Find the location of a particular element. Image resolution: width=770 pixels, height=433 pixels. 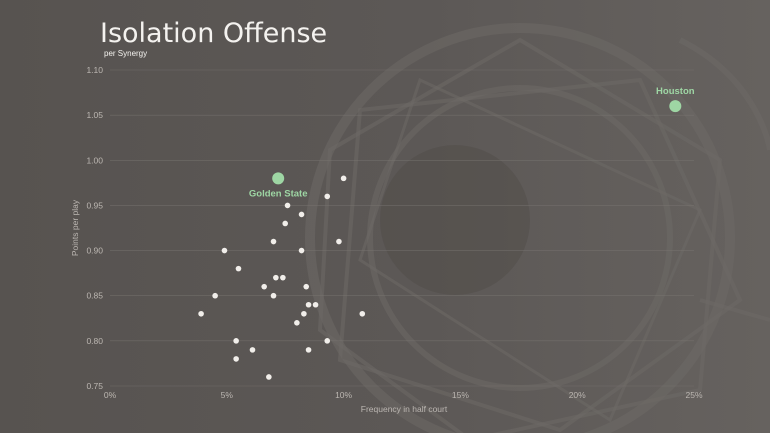

y-tick-label: 0.80 is located at coordinates (94, 341).